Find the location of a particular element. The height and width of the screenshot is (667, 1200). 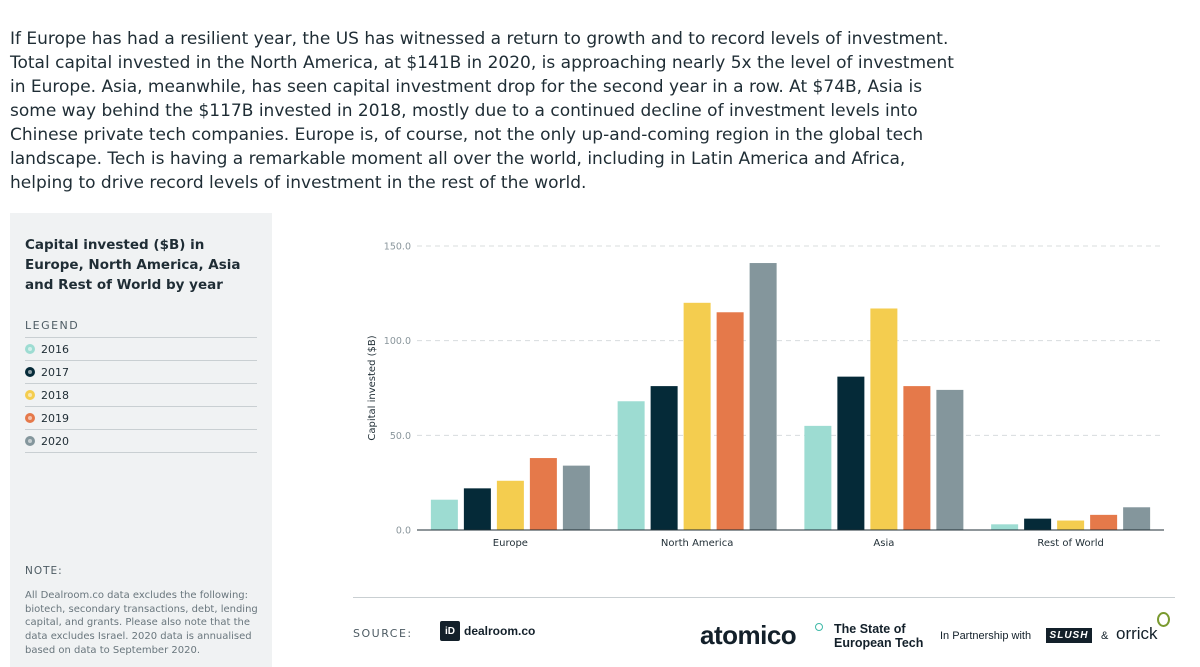

bar-europe-2017 is located at coordinates (477, 509).